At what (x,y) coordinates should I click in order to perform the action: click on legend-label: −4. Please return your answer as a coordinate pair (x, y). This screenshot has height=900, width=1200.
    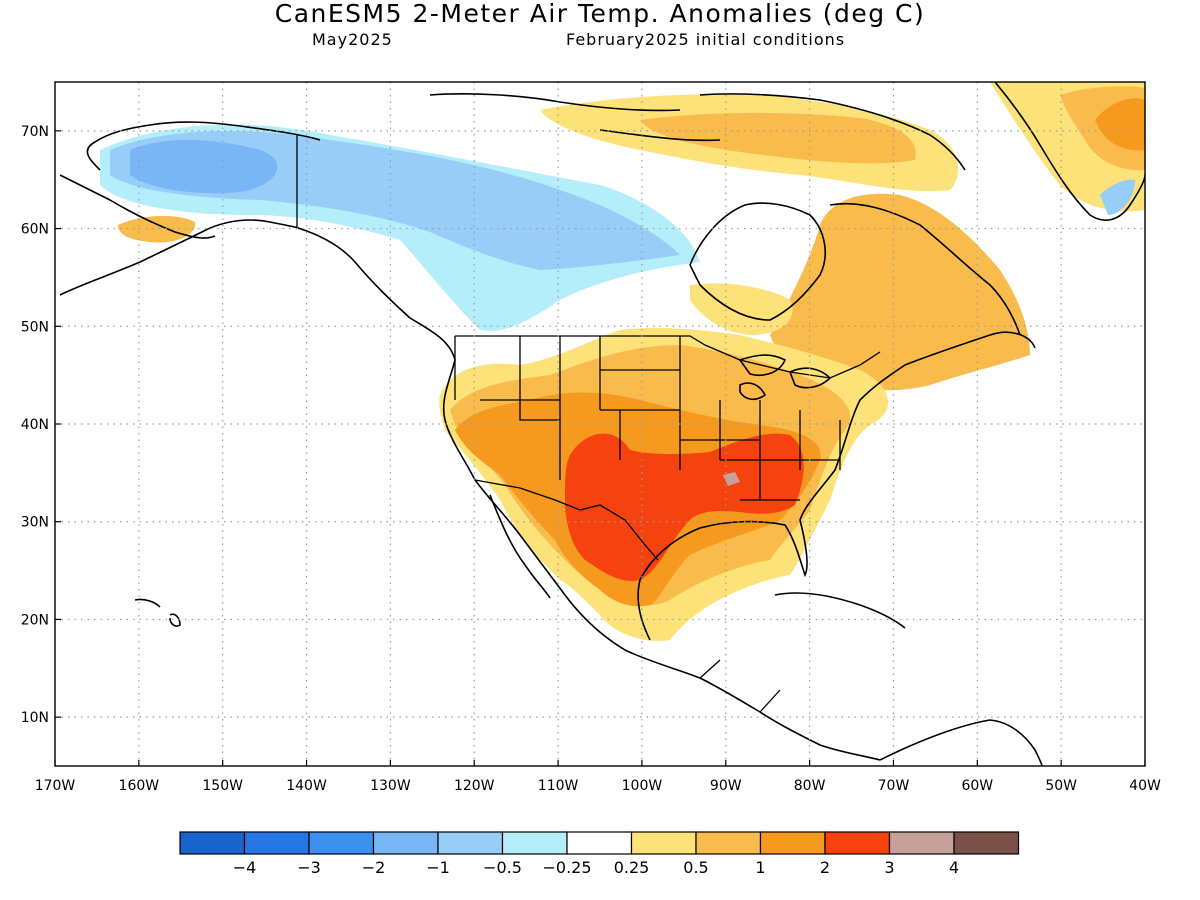
    Looking at the image, I should click on (245, 867).